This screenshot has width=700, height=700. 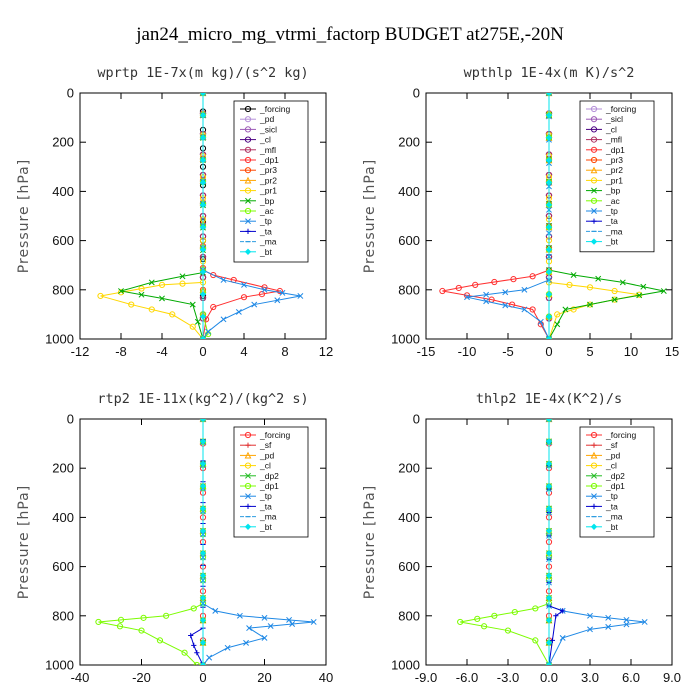 I want to click on x-tick-label: 0.0, so click(x=549, y=677).